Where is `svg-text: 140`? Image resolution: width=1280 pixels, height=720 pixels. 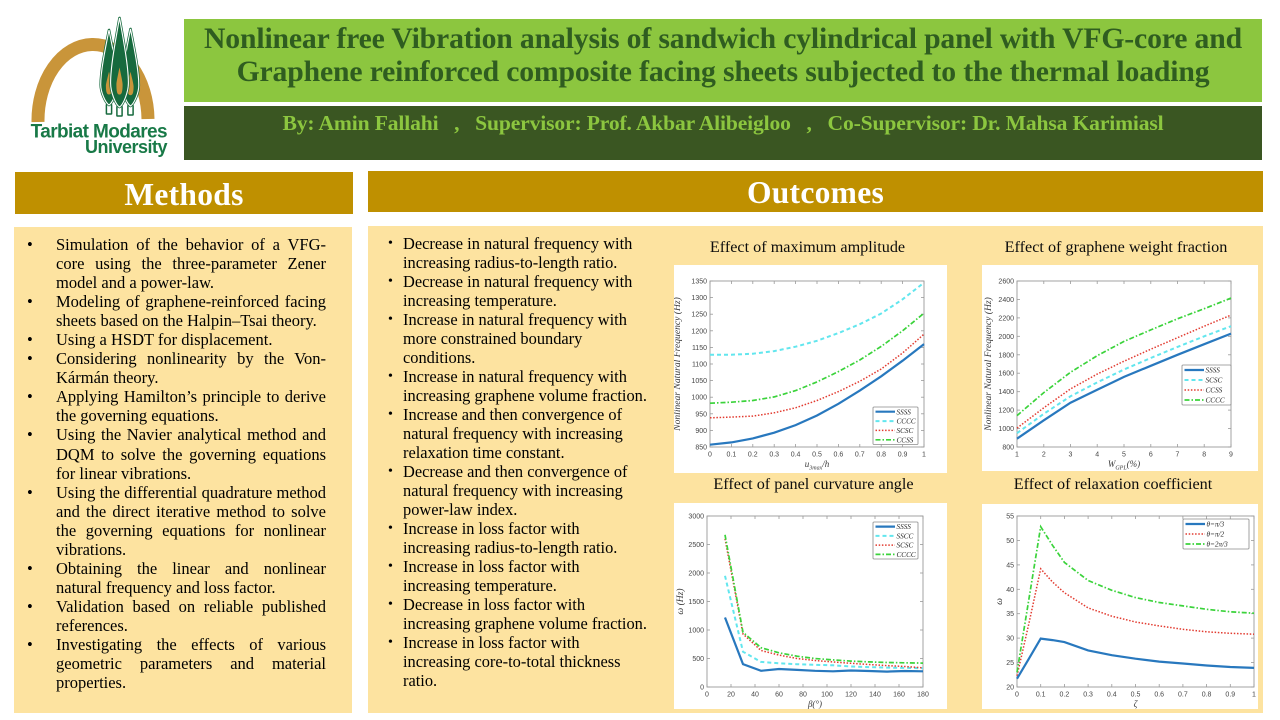
svg-text: 140 is located at coordinates (875, 695).